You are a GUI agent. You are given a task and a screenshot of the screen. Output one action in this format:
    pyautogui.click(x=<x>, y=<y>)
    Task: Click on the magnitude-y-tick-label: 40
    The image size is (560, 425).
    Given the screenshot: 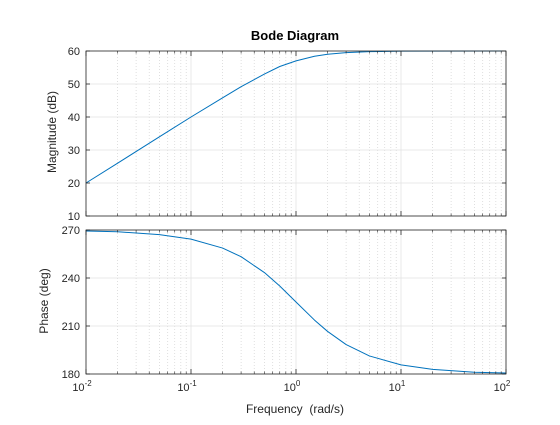 What is the action you would take?
    pyautogui.click(x=74, y=118)
    